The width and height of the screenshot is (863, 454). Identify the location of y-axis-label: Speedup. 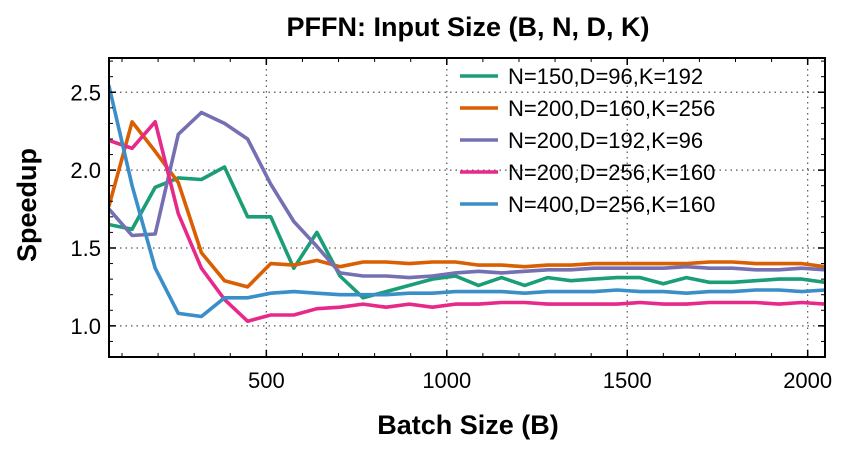
(27, 205).